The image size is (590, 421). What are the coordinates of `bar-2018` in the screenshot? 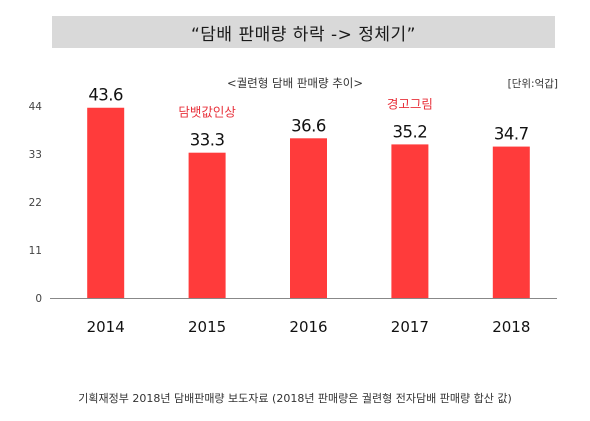 It's located at (511, 222).